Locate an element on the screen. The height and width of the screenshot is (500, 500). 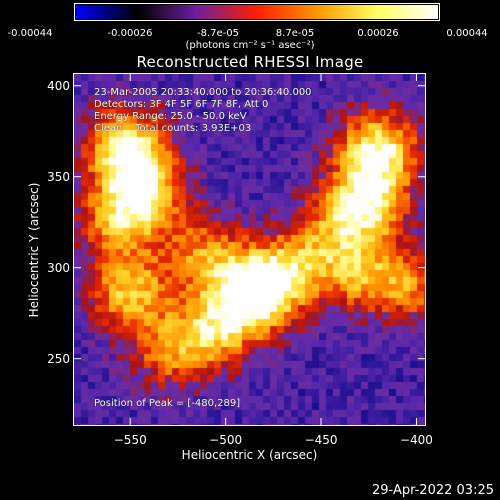
colorbar-tick-label: -0.00044 is located at coordinates (30, 33).